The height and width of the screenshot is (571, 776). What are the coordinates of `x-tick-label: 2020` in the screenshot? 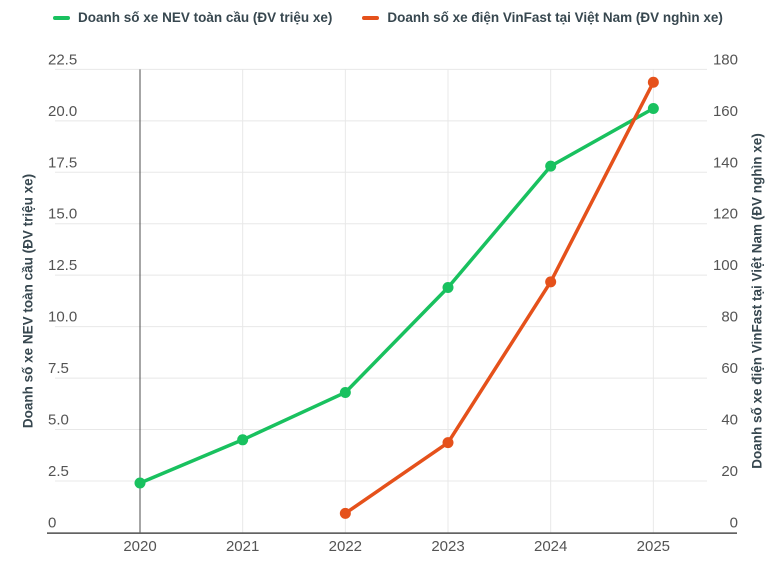 It's located at (139, 546).